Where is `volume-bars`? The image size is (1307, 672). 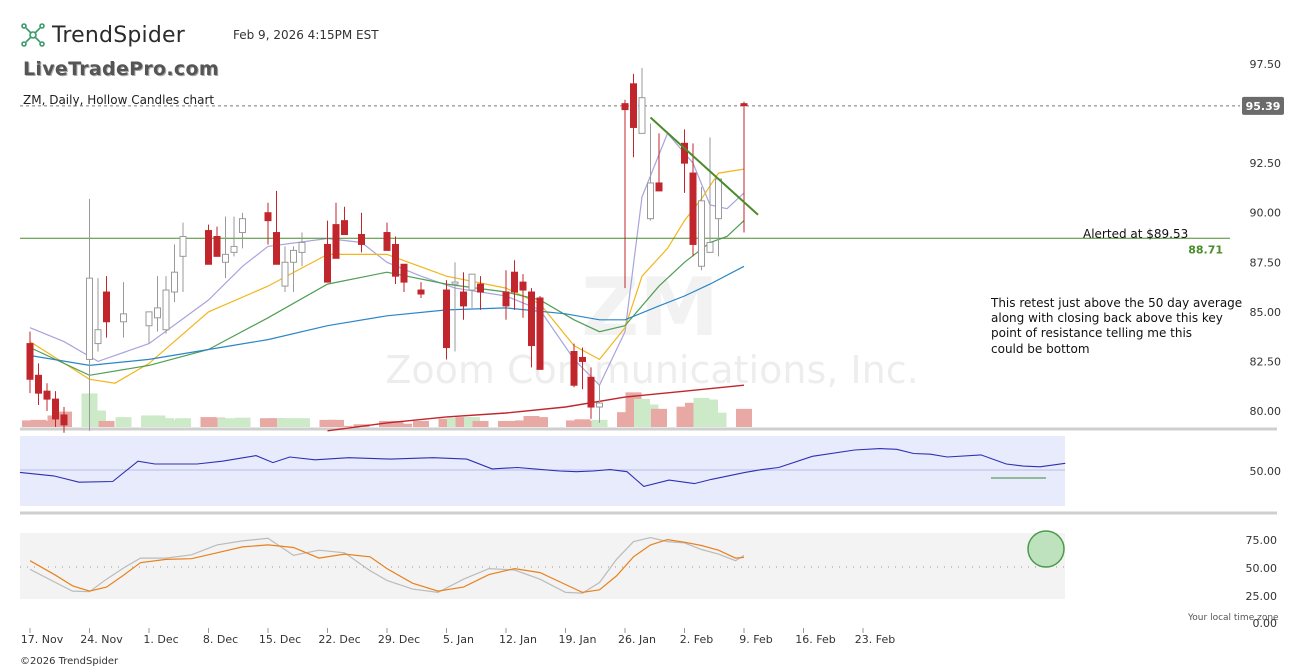
volume-bars is located at coordinates (387, 409).